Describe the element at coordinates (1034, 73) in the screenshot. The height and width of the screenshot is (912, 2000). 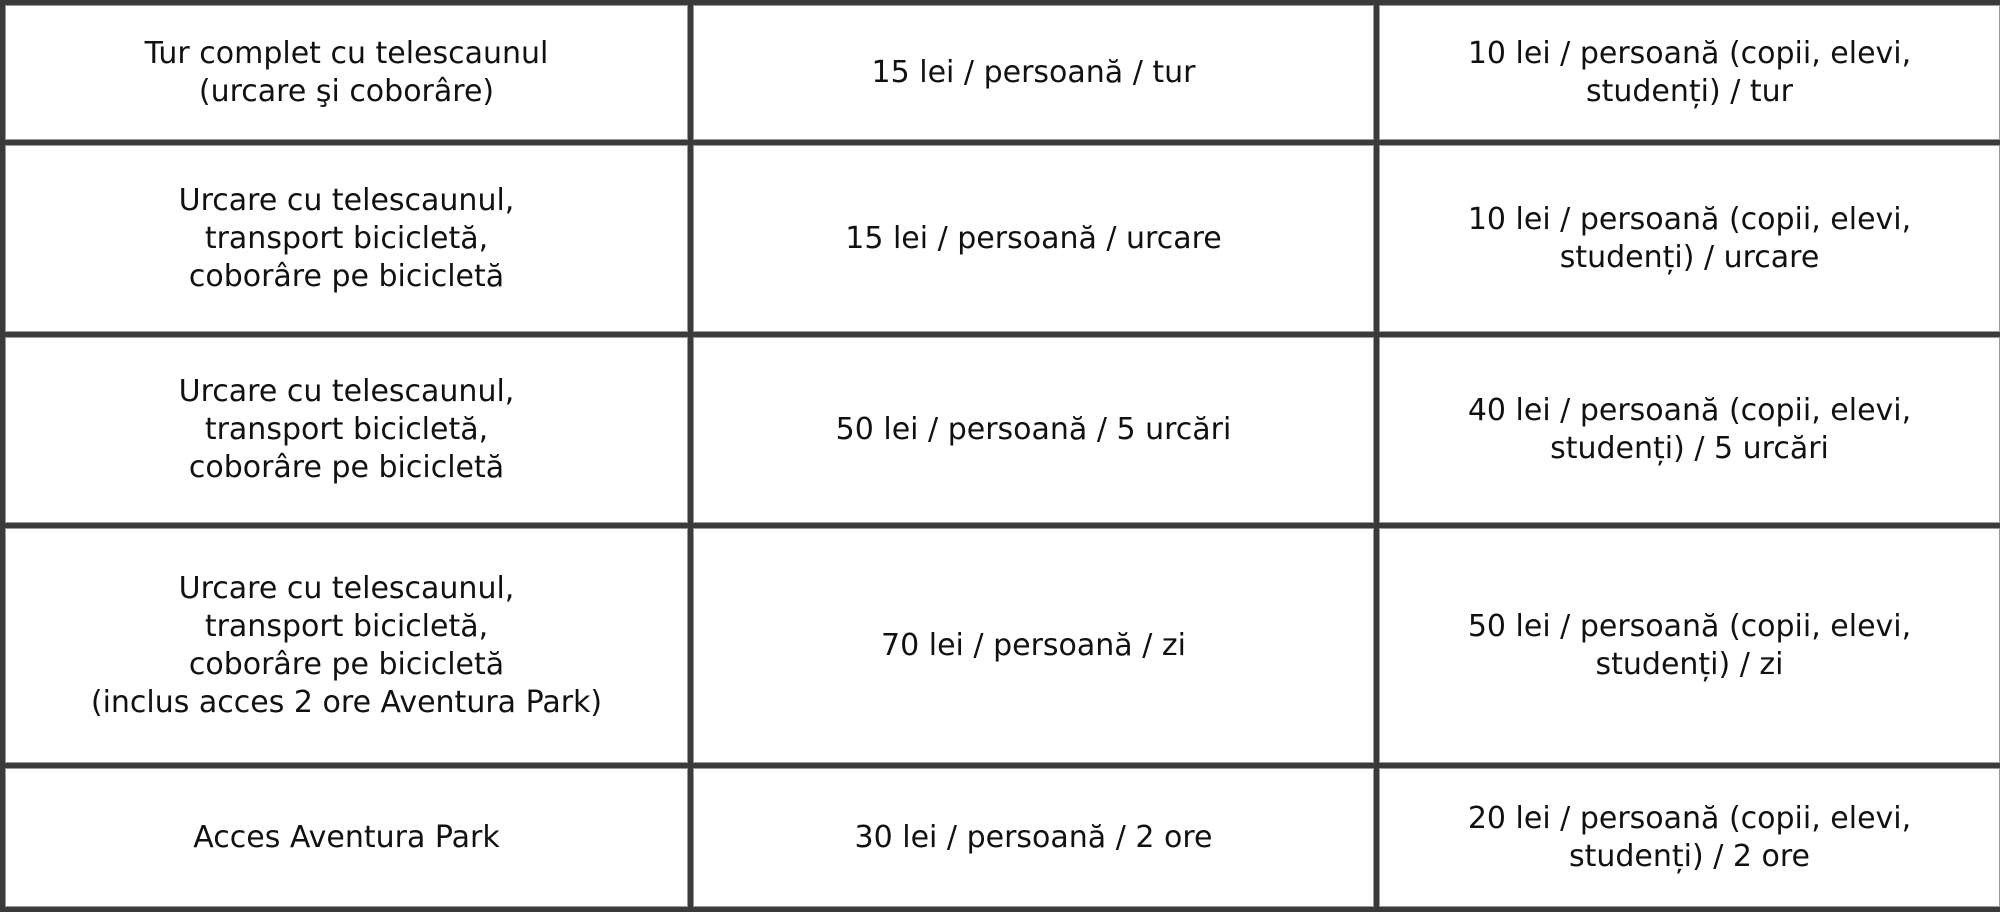
I see `price-cell: 15 lei / persoană / tur` at that location.